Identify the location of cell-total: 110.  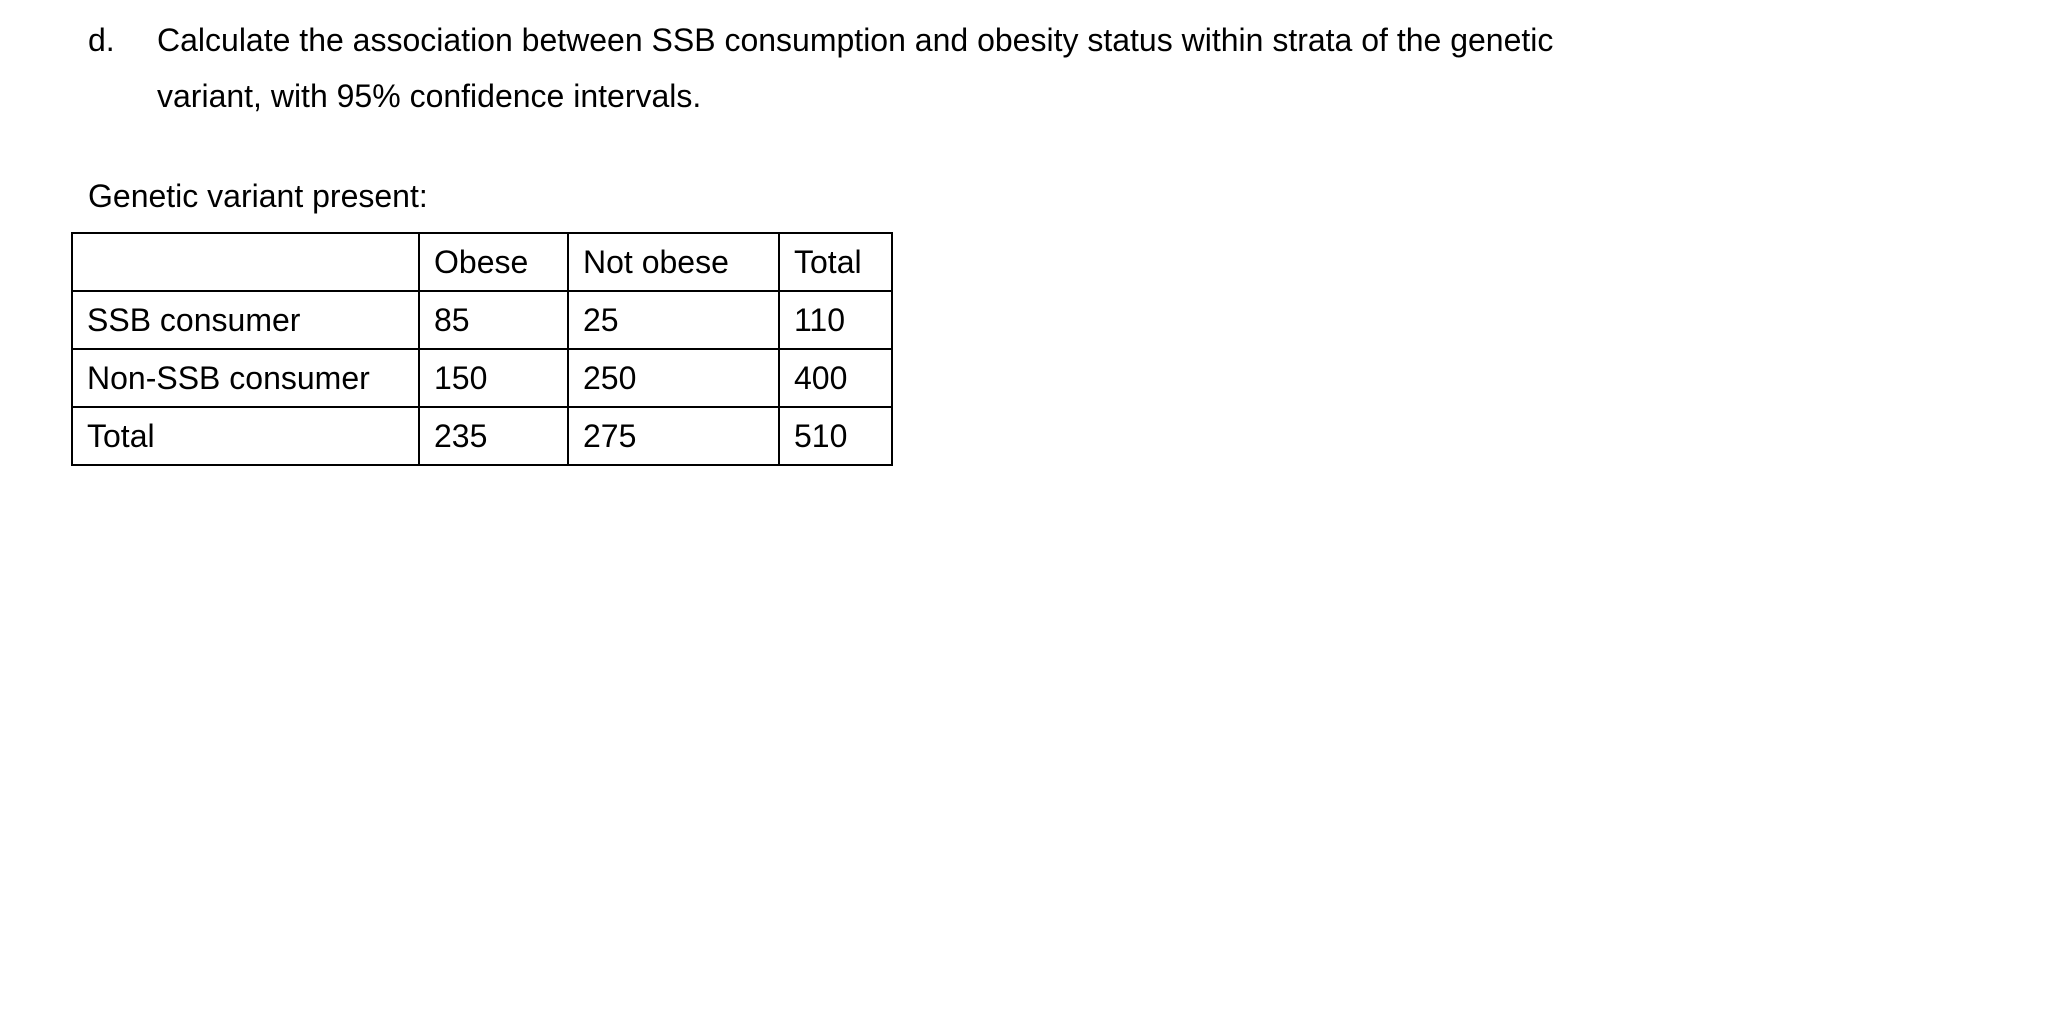
(835, 320).